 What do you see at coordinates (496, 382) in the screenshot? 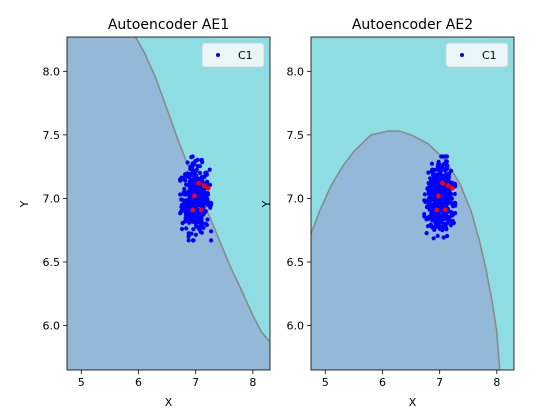
I see `x-tick-label: 8` at bounding box center [496, 382].